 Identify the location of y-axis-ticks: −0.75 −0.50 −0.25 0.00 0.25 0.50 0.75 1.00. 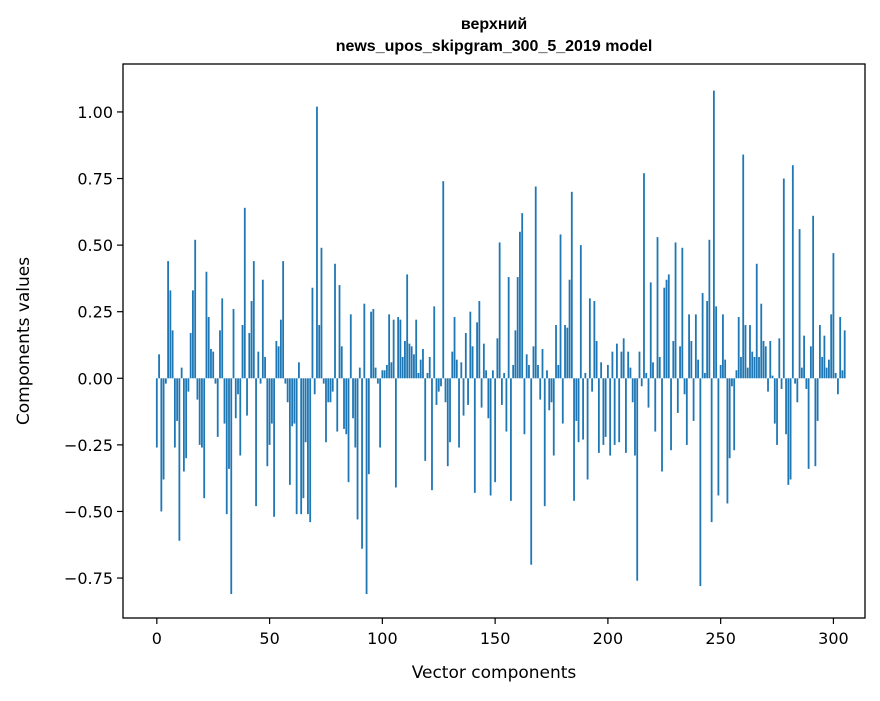
(93, 345).